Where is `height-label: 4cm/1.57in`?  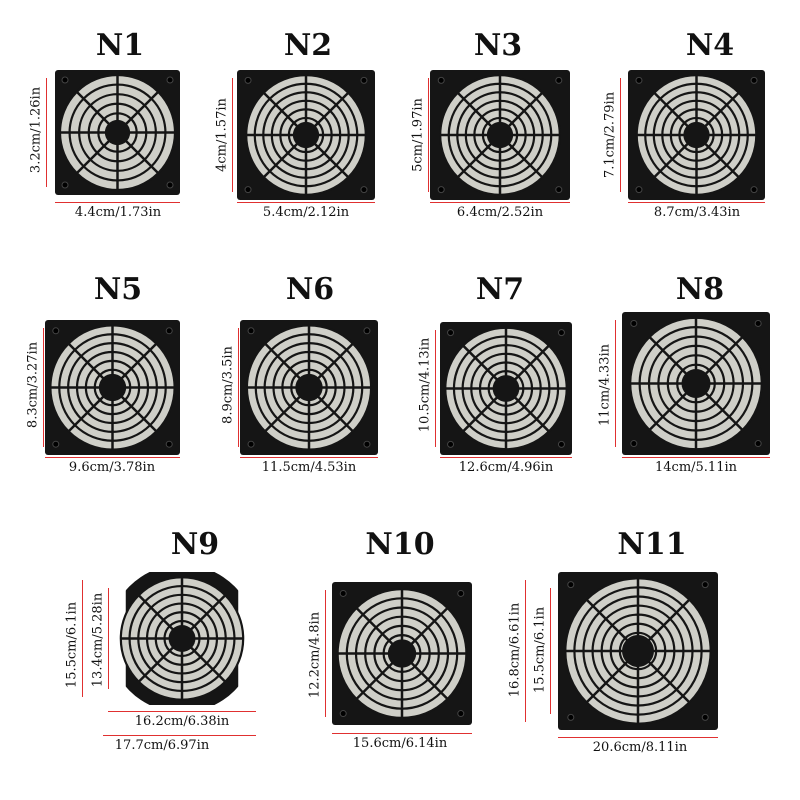
height-label: 4cm/1.57in is located at coordinates (222, 135).